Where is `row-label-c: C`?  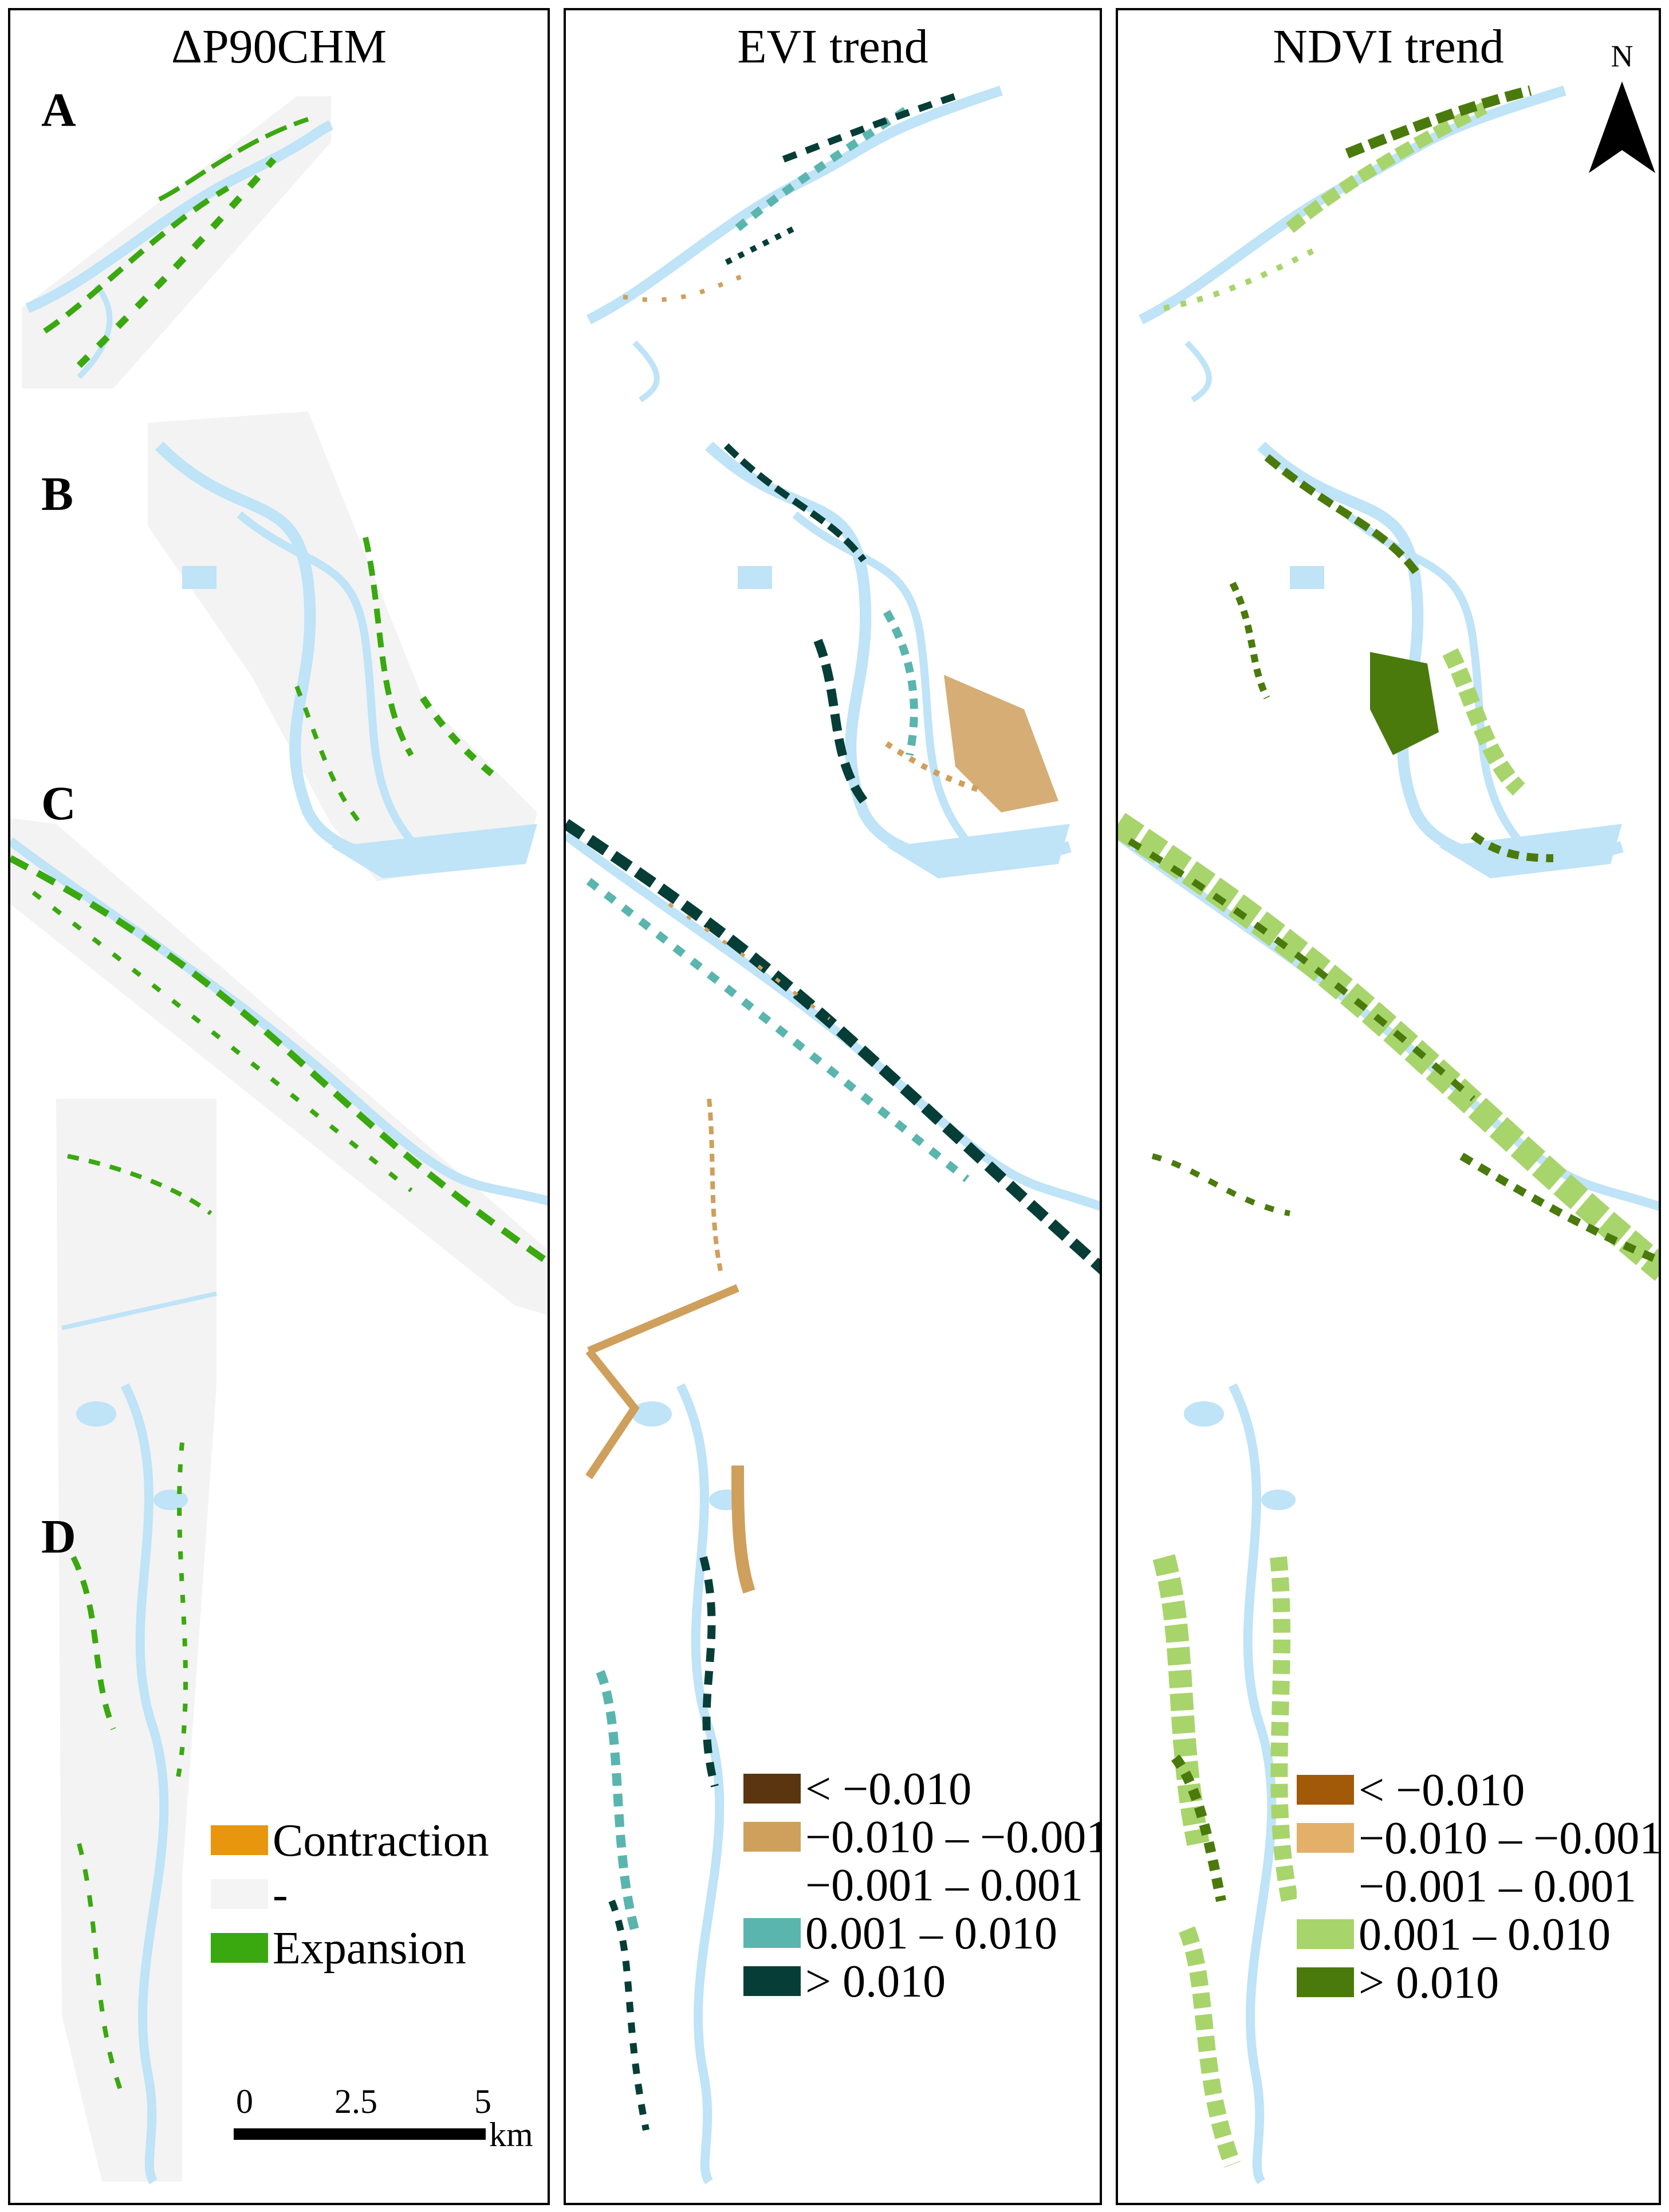 row-label-c: C is located at coordinates (58, 803).